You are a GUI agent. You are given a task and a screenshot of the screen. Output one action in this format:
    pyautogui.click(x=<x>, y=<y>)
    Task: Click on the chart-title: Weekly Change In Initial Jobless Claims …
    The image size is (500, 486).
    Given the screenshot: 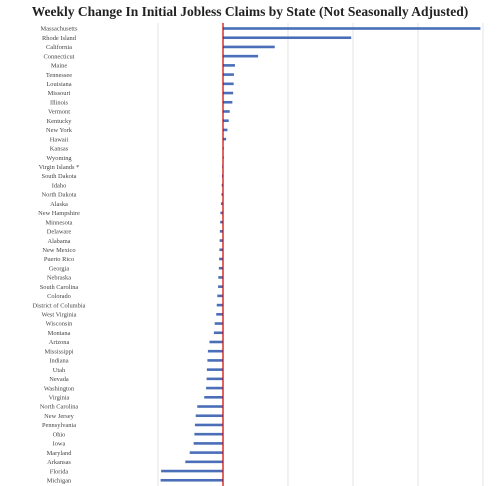 What is the action you would take?
    pyautogui.click(x=250, y=11)
    